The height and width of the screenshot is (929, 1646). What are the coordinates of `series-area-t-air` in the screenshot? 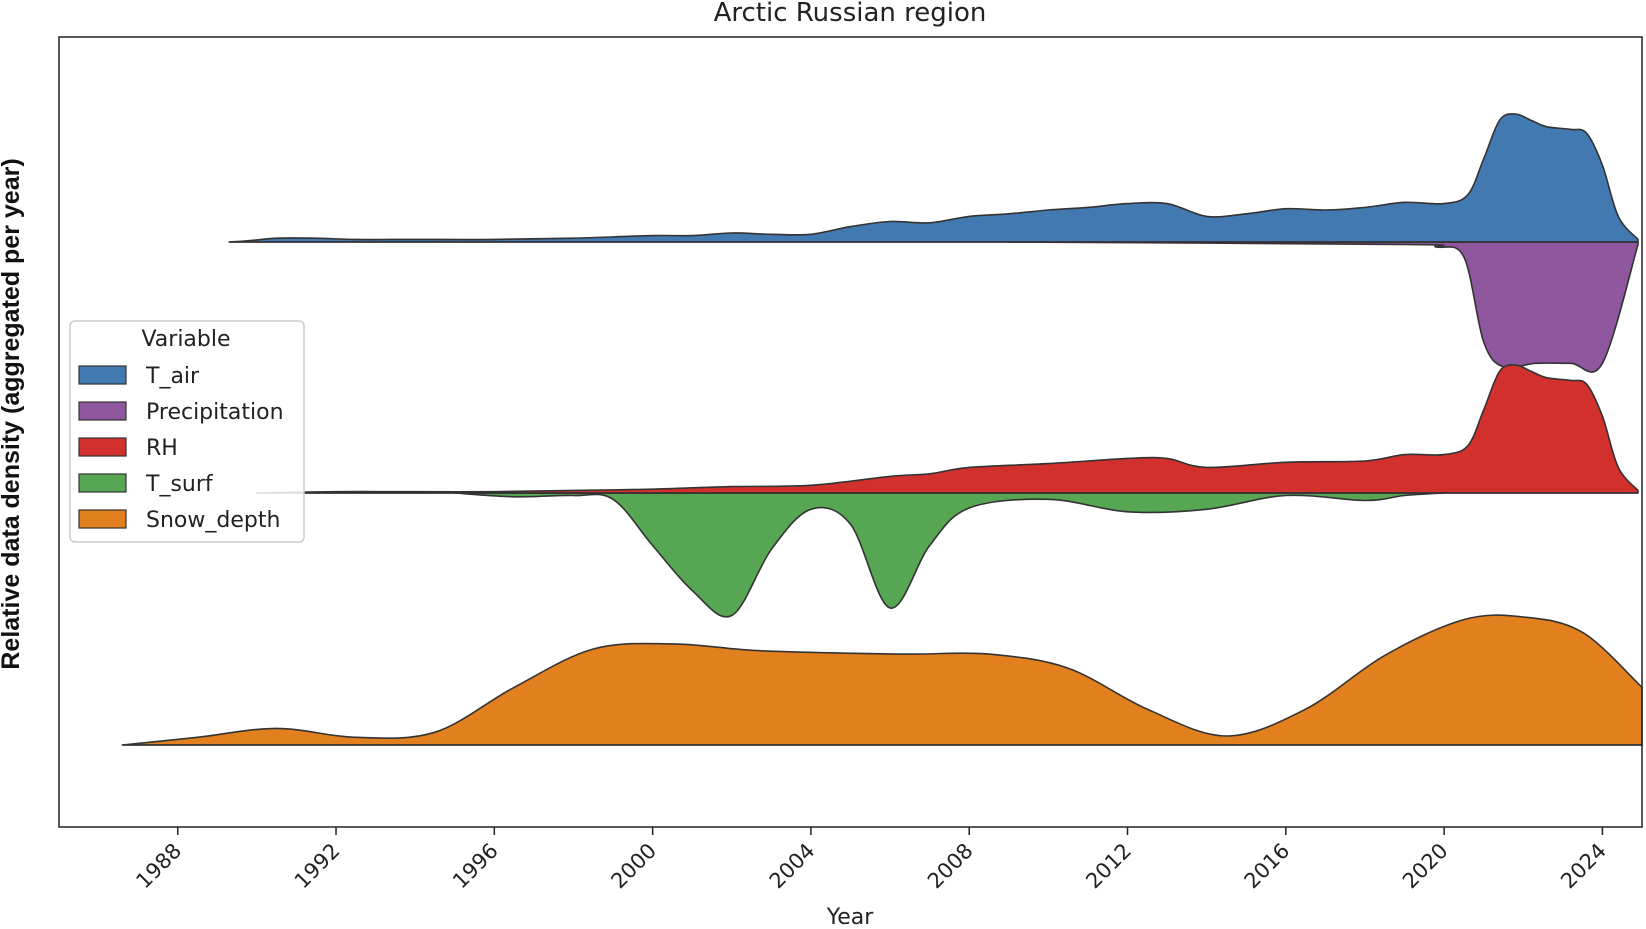 It's located at (933, 178).